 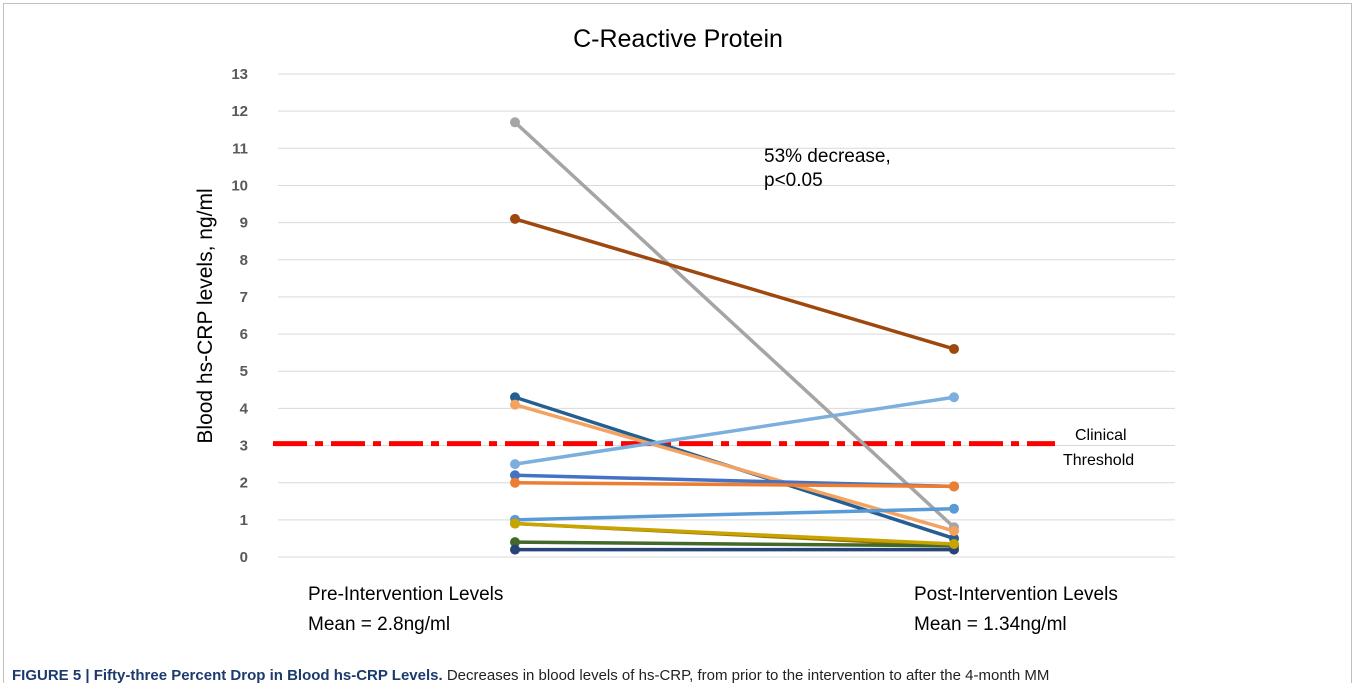 I want to click on threshold-label-line2: Threshold, so click(x=1098, y=460).